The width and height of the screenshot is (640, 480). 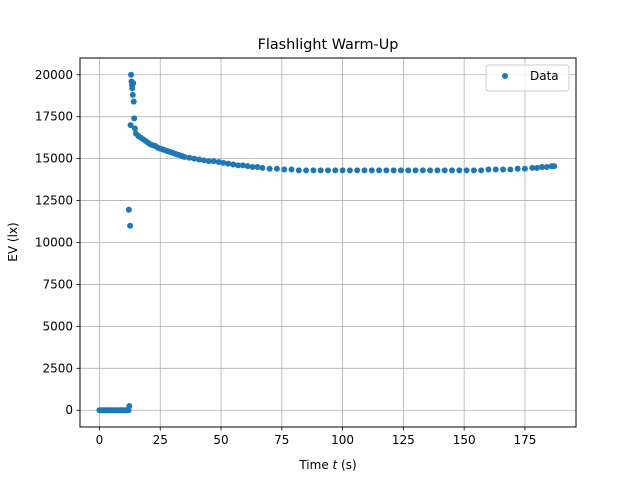 What do you see at coordinates (57, 368) in the screenshot?
I see `y-tick-label: 2500` at bounding box center [57, 368].